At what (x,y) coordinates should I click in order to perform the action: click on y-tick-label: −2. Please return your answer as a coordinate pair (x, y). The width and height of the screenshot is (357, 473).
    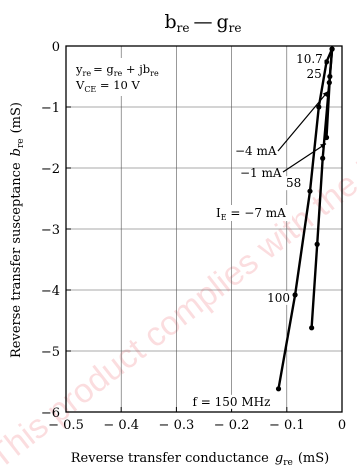
    Looking at the image, I should click on (50, 169).